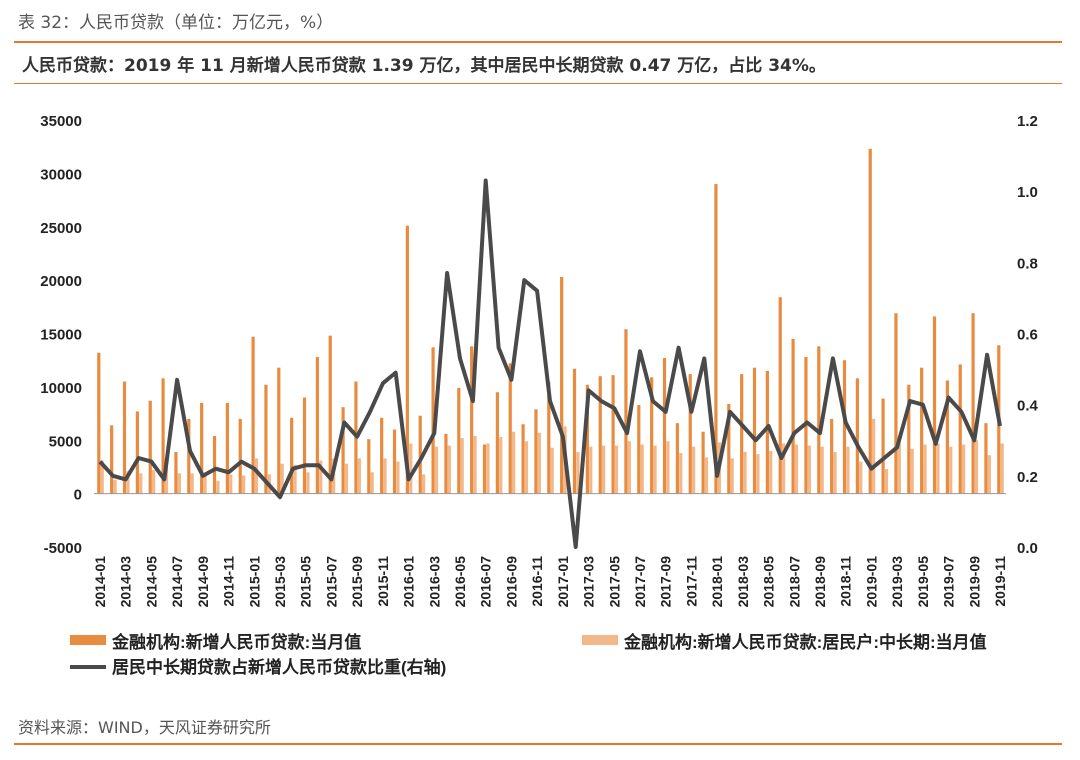  What do you see at coordinates (61, 174) in the screenshot?
I see `left-axis-tick-label: 30000` at bounding box center [61, 174].